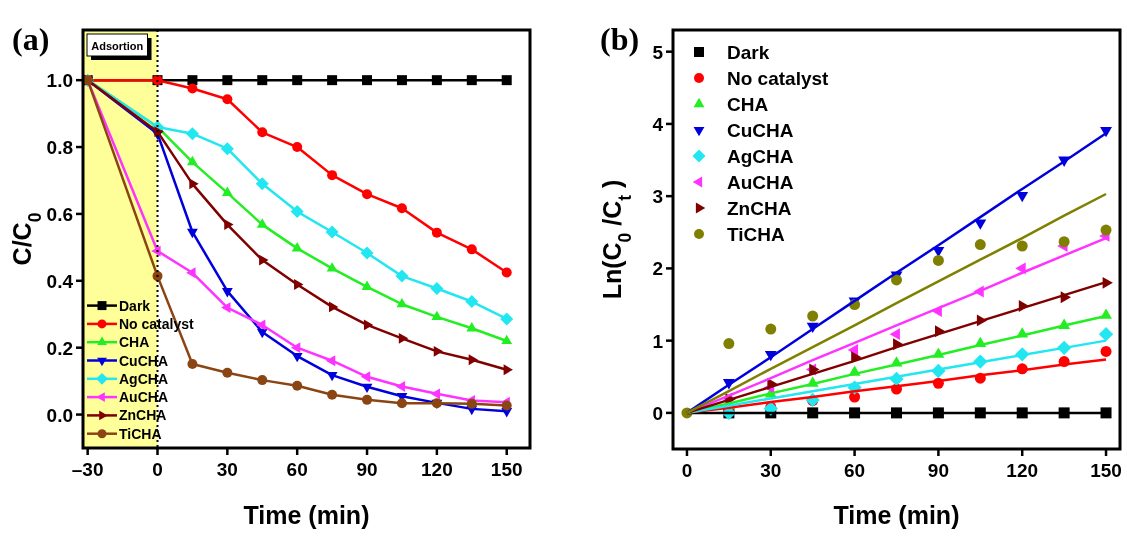  Describe the element at coordinates (59, 348) in the screenshot. I see `y-tick-label: 0.2` at that location.